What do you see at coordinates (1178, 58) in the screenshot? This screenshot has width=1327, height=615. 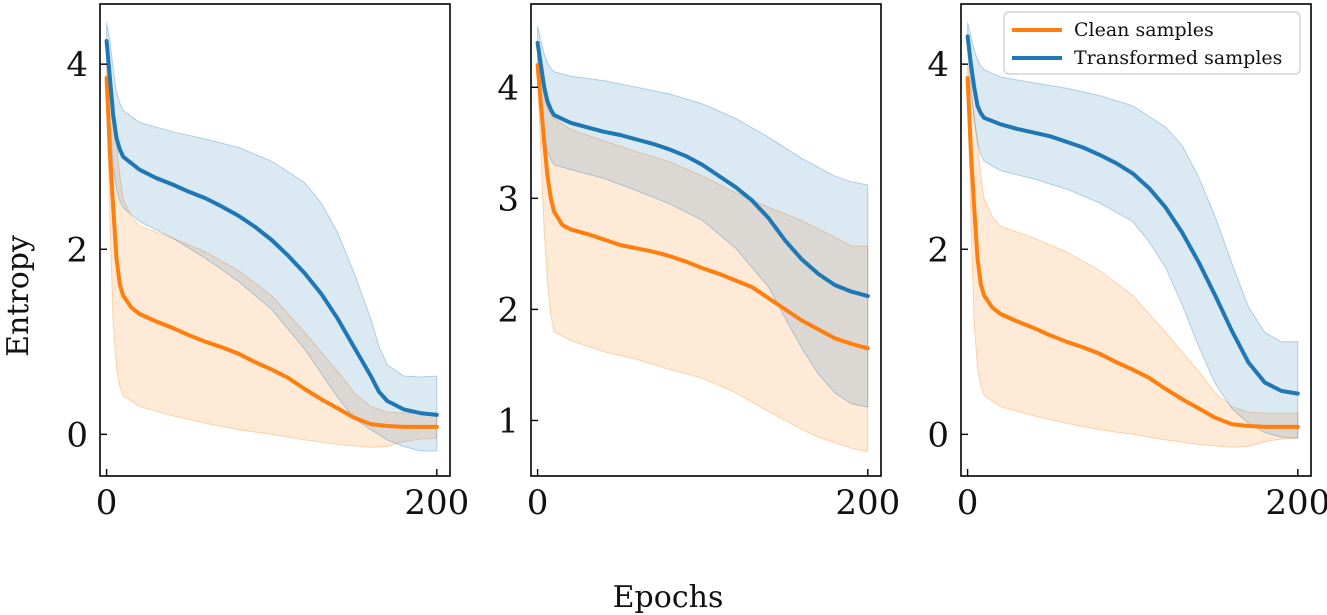 I see `legend-entry-transformed: Transformed samples` at bounding box center [1178, 58].